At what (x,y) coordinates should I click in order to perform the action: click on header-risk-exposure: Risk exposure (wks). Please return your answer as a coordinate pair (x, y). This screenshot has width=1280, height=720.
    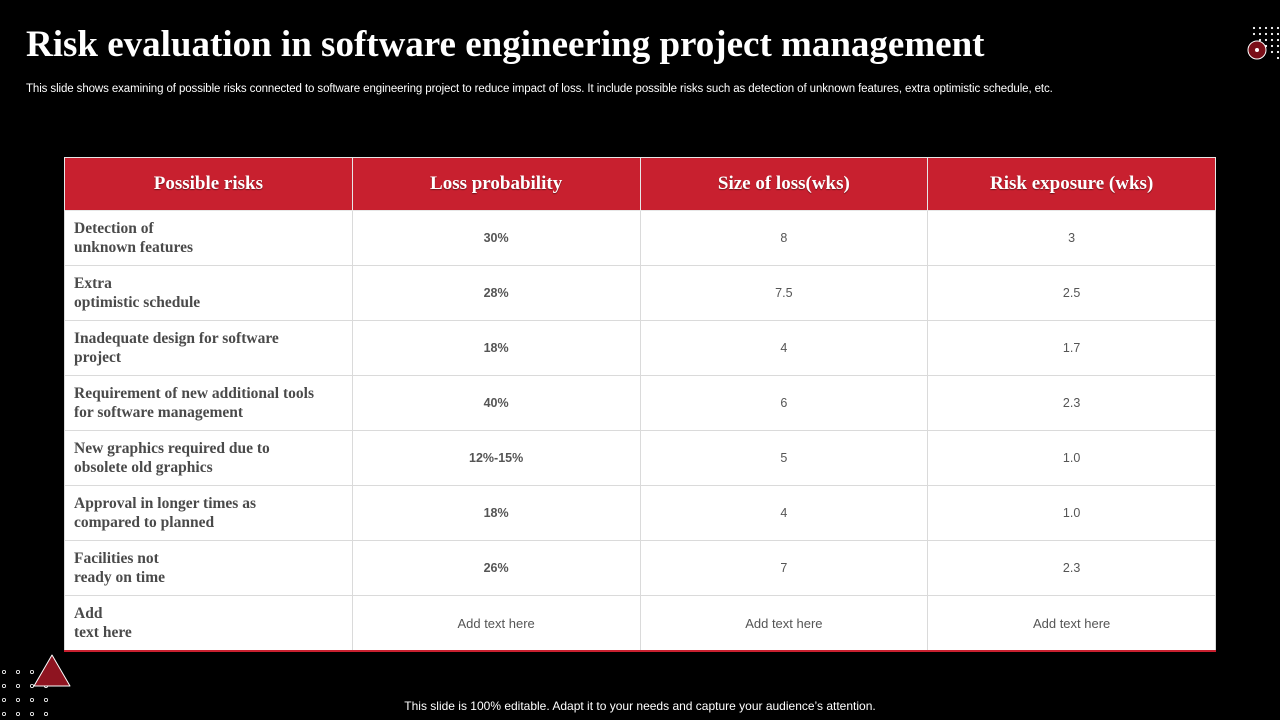
    Looking at the image, I should click on (1071, 184).